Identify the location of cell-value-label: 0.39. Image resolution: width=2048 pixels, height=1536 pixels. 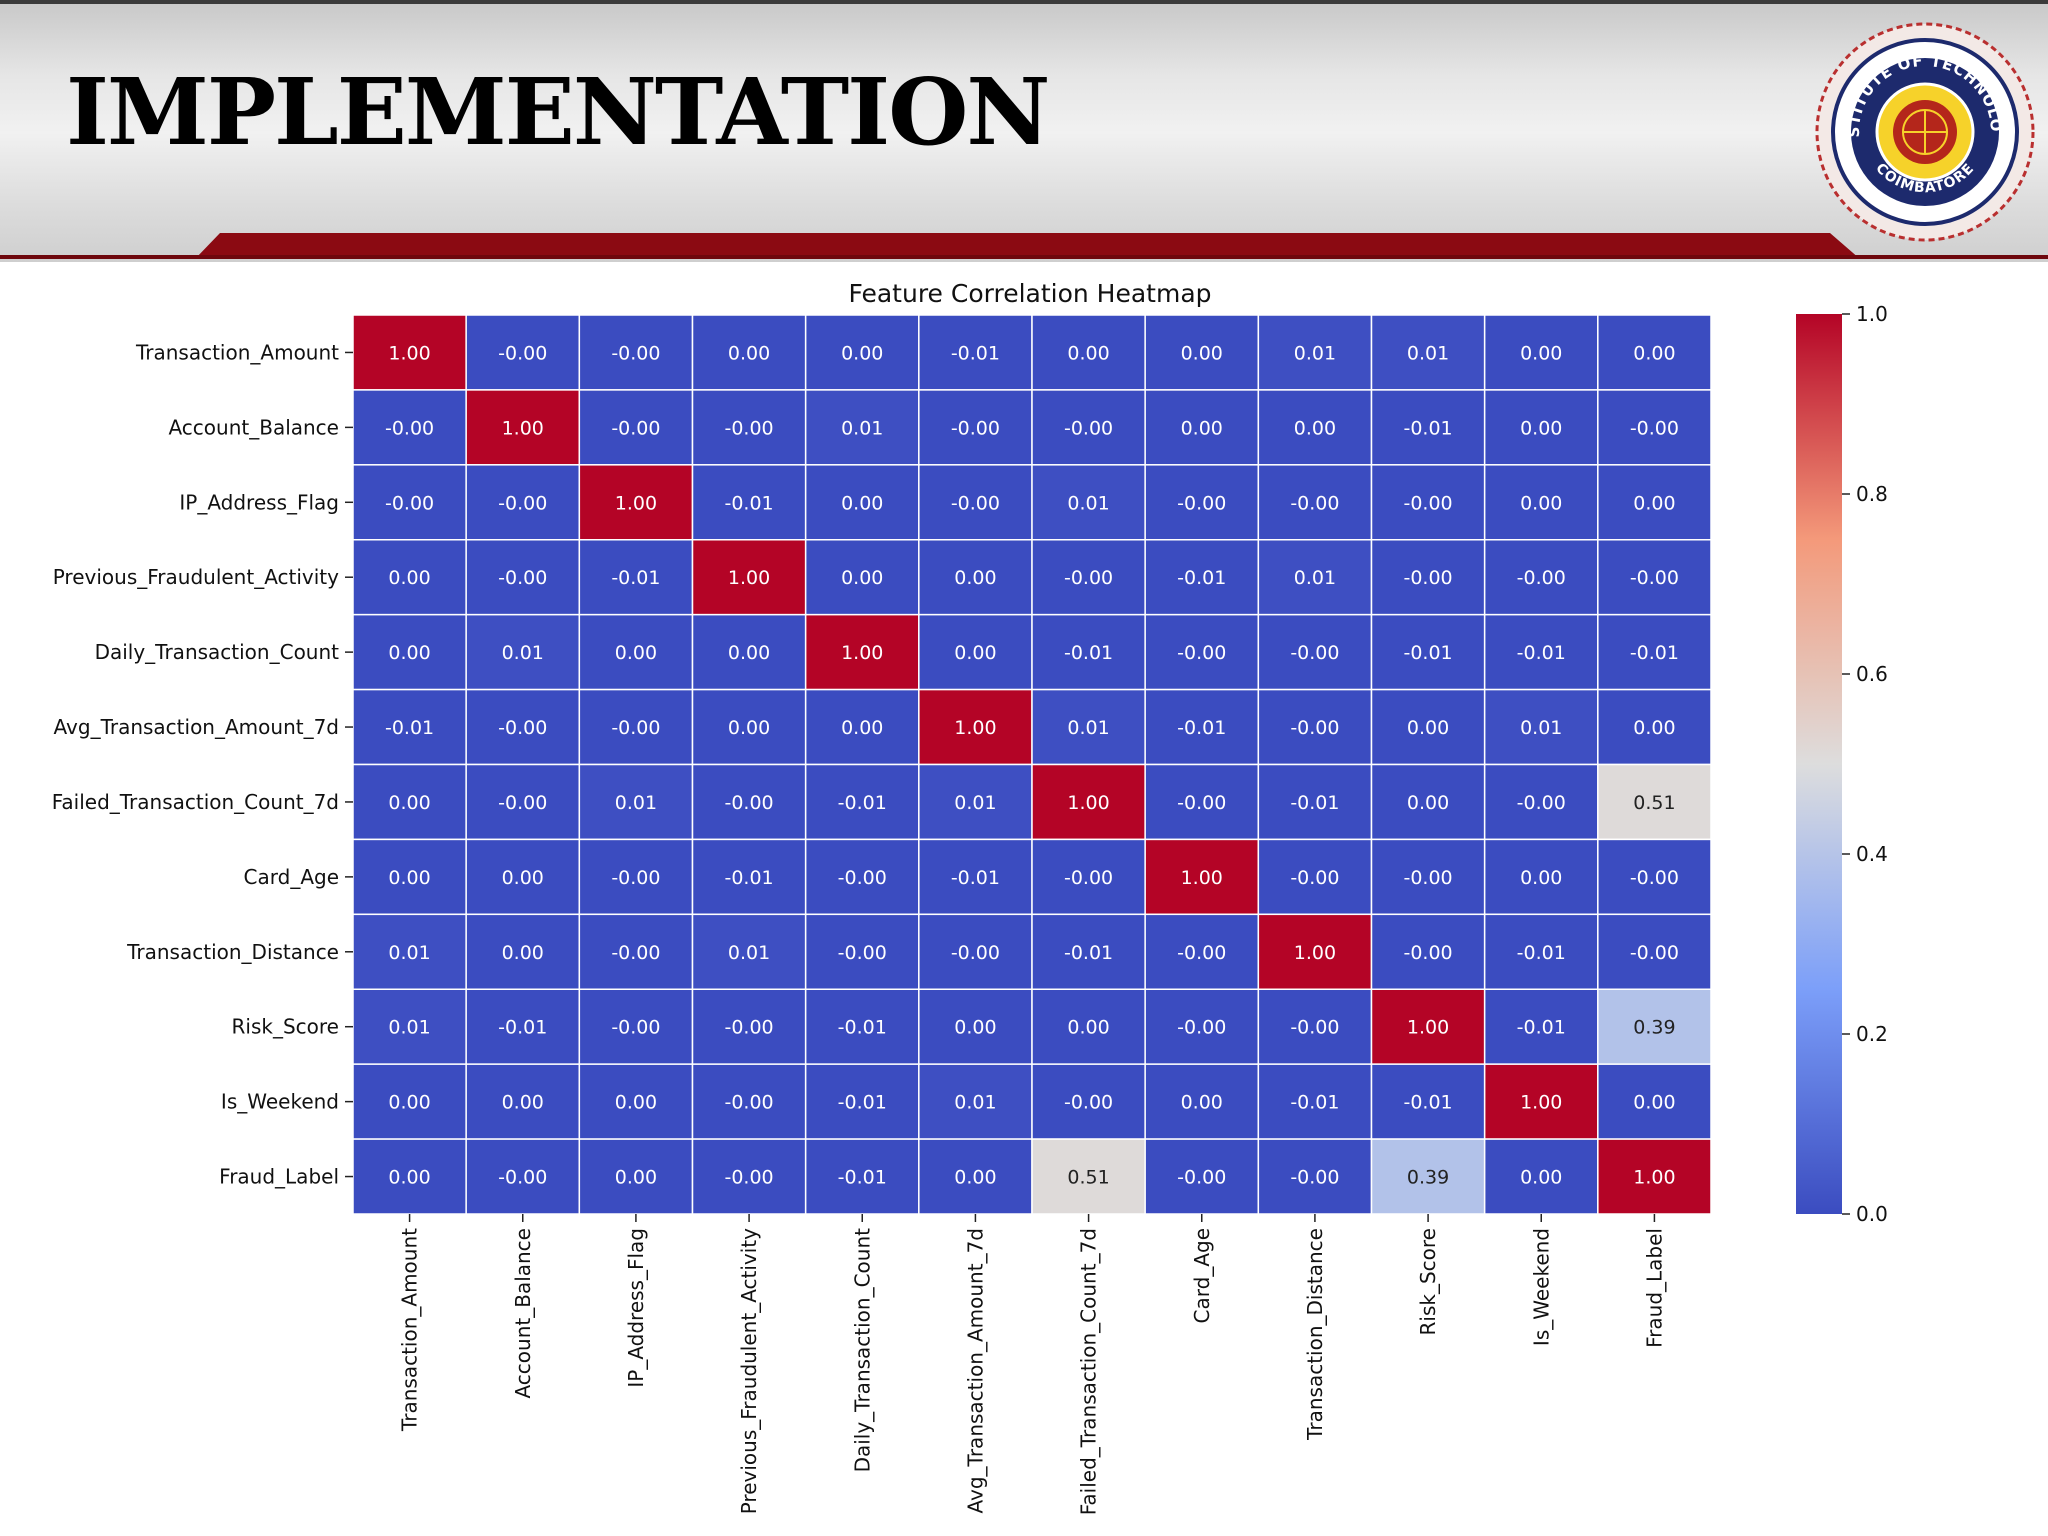
(1654, 1028).